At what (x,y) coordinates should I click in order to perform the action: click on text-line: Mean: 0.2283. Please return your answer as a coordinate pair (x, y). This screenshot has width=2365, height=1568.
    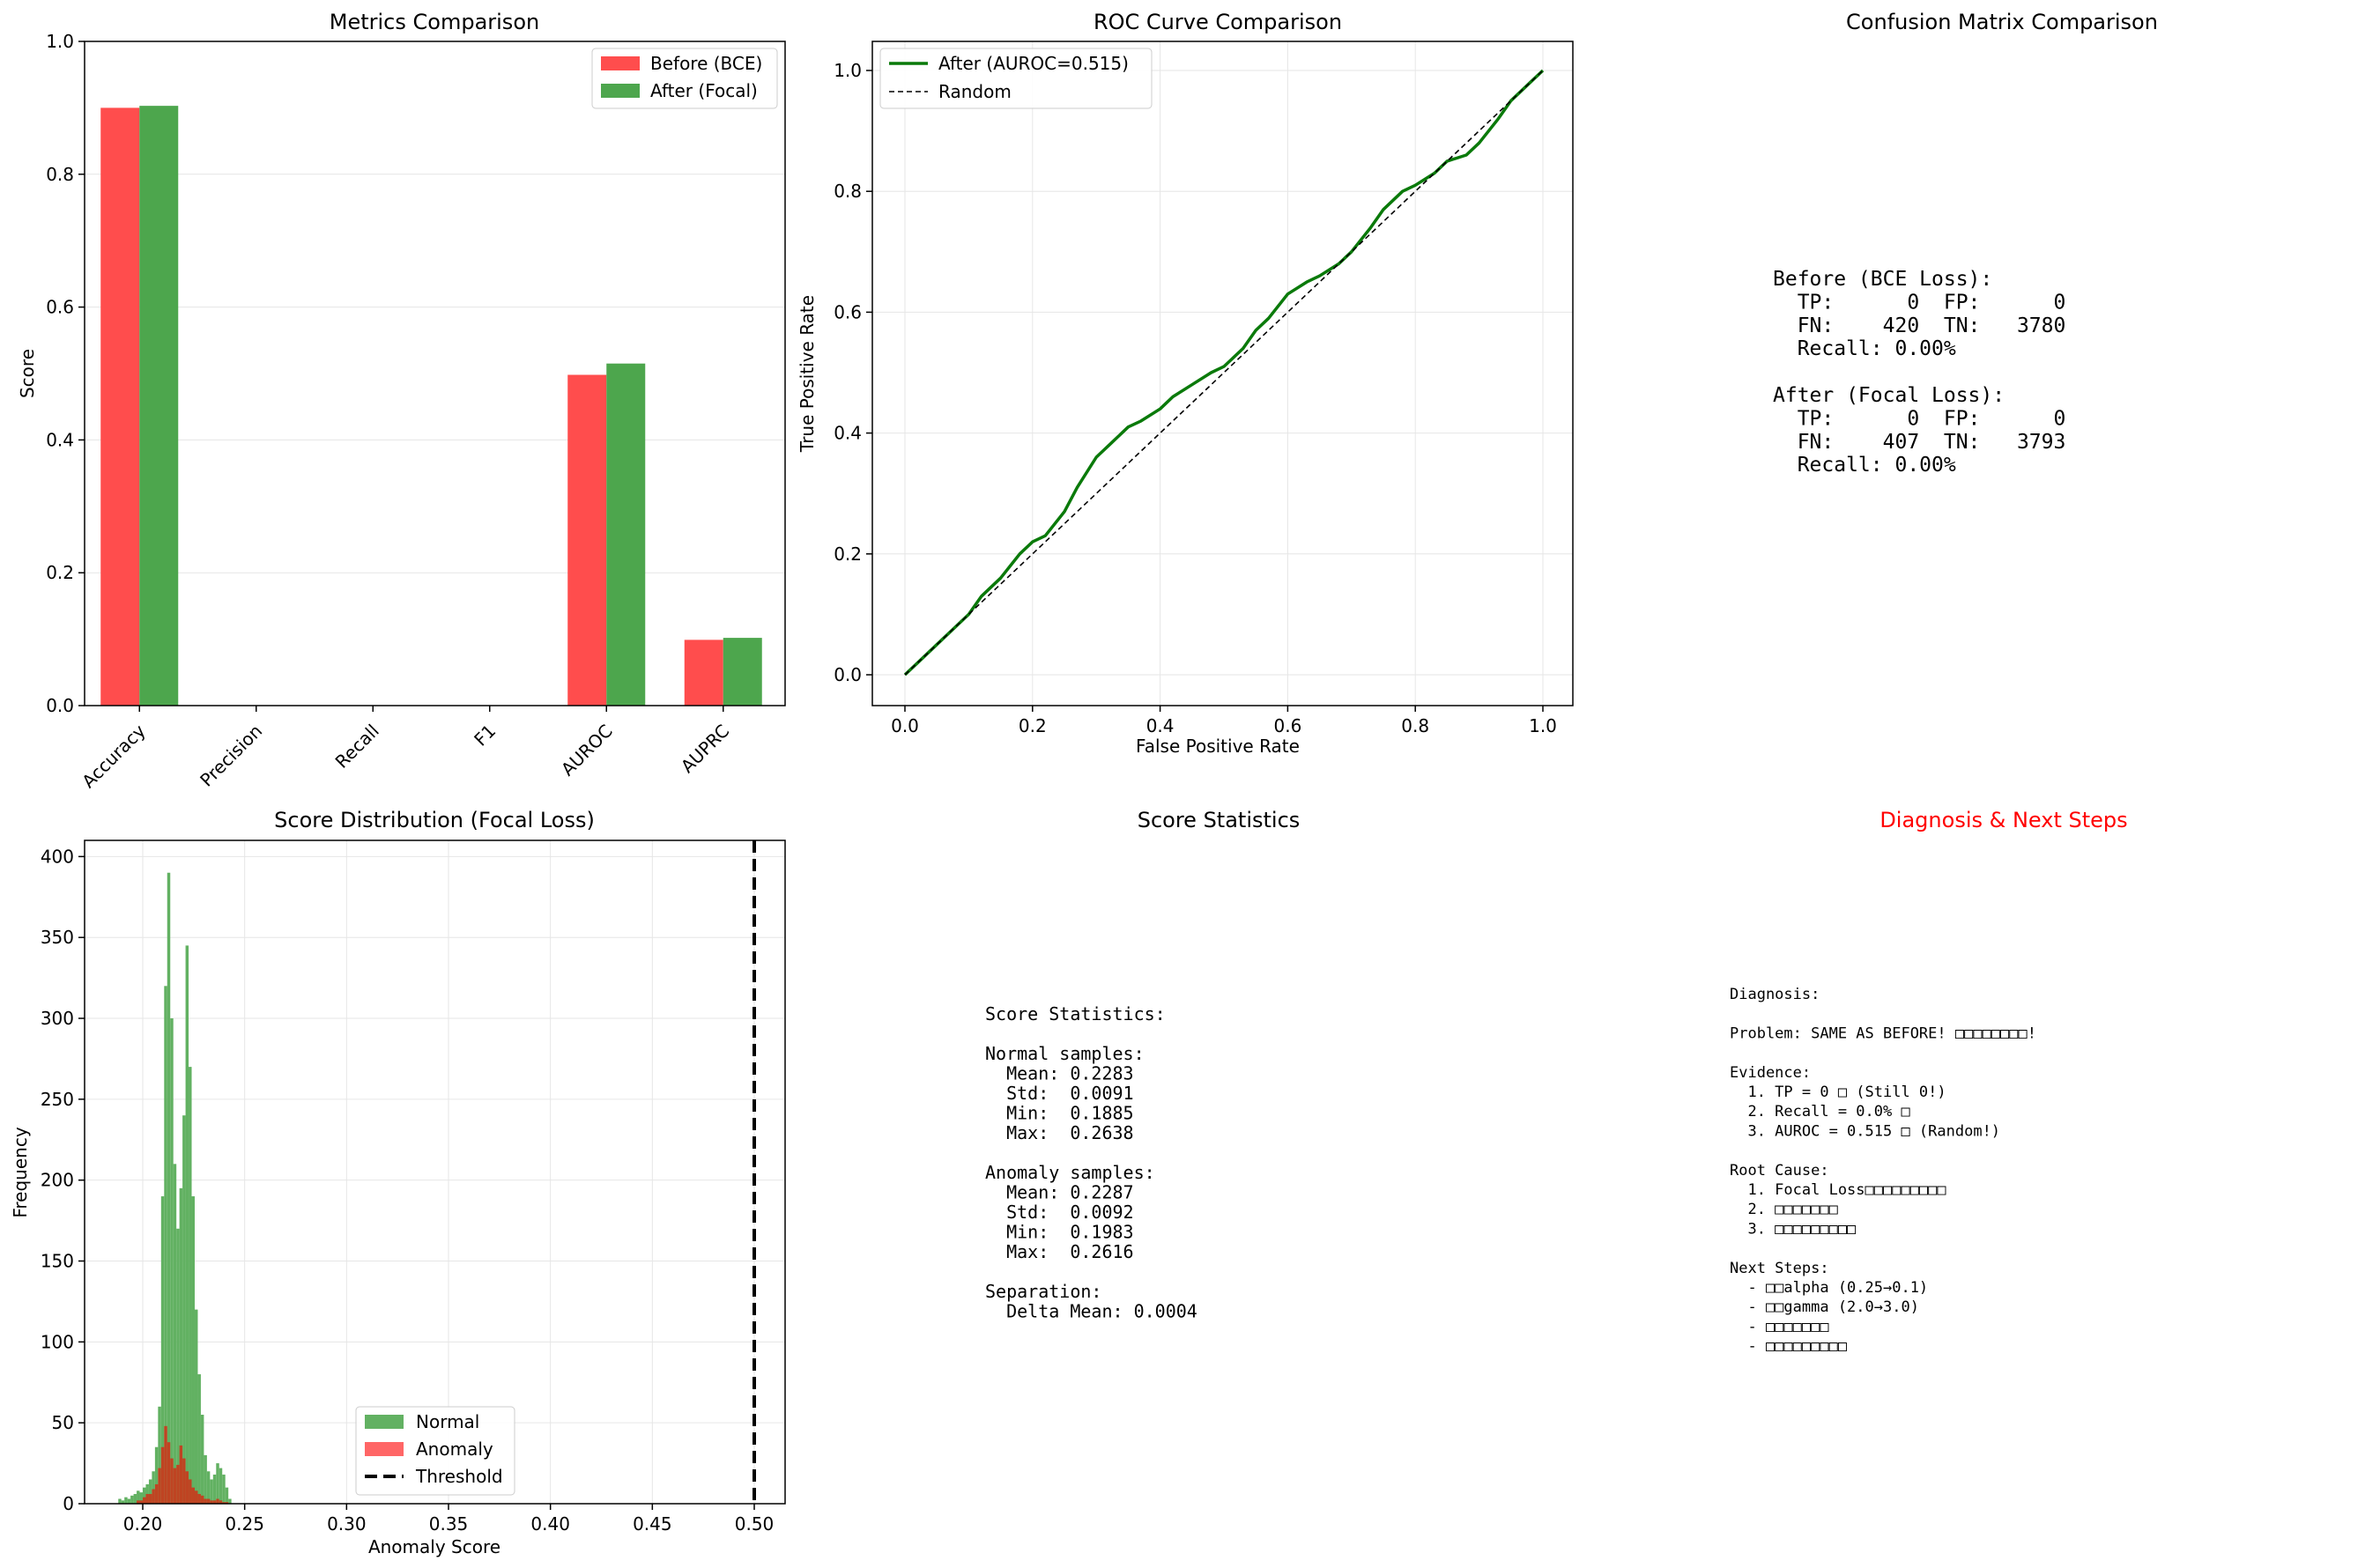
    Looking at the image, I should click on (1059, 1073).